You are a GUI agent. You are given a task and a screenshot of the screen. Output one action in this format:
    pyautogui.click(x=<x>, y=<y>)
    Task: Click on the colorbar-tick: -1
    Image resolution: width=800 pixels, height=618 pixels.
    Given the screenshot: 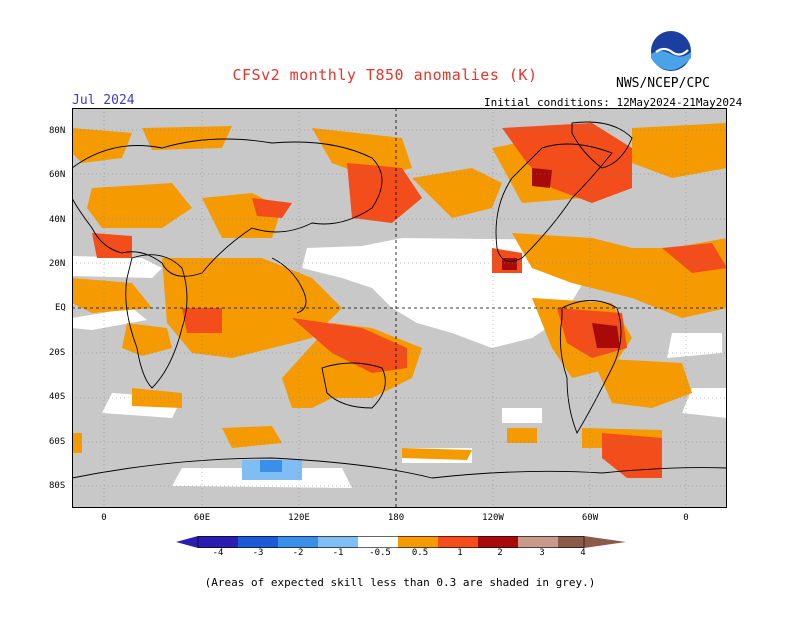 What is the action you would take?
    pyautogui.click(x=338, y=553)
    